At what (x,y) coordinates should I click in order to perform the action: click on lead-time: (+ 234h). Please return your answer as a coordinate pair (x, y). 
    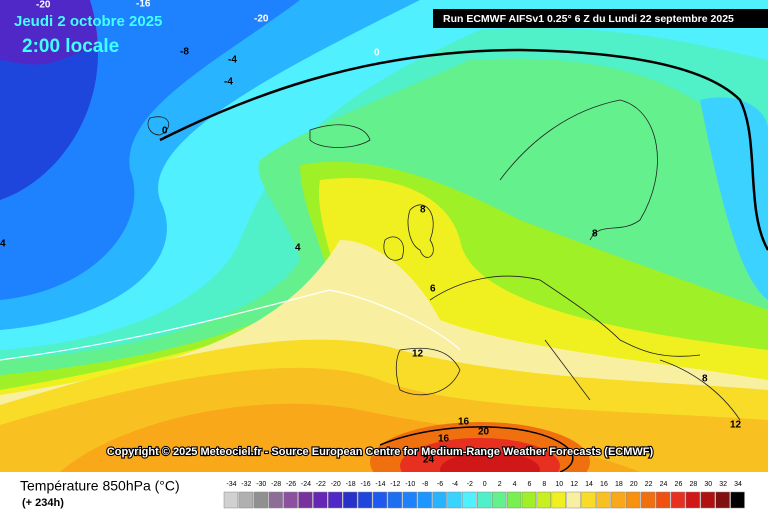
    Looking at the image, I should click on (43, 503).